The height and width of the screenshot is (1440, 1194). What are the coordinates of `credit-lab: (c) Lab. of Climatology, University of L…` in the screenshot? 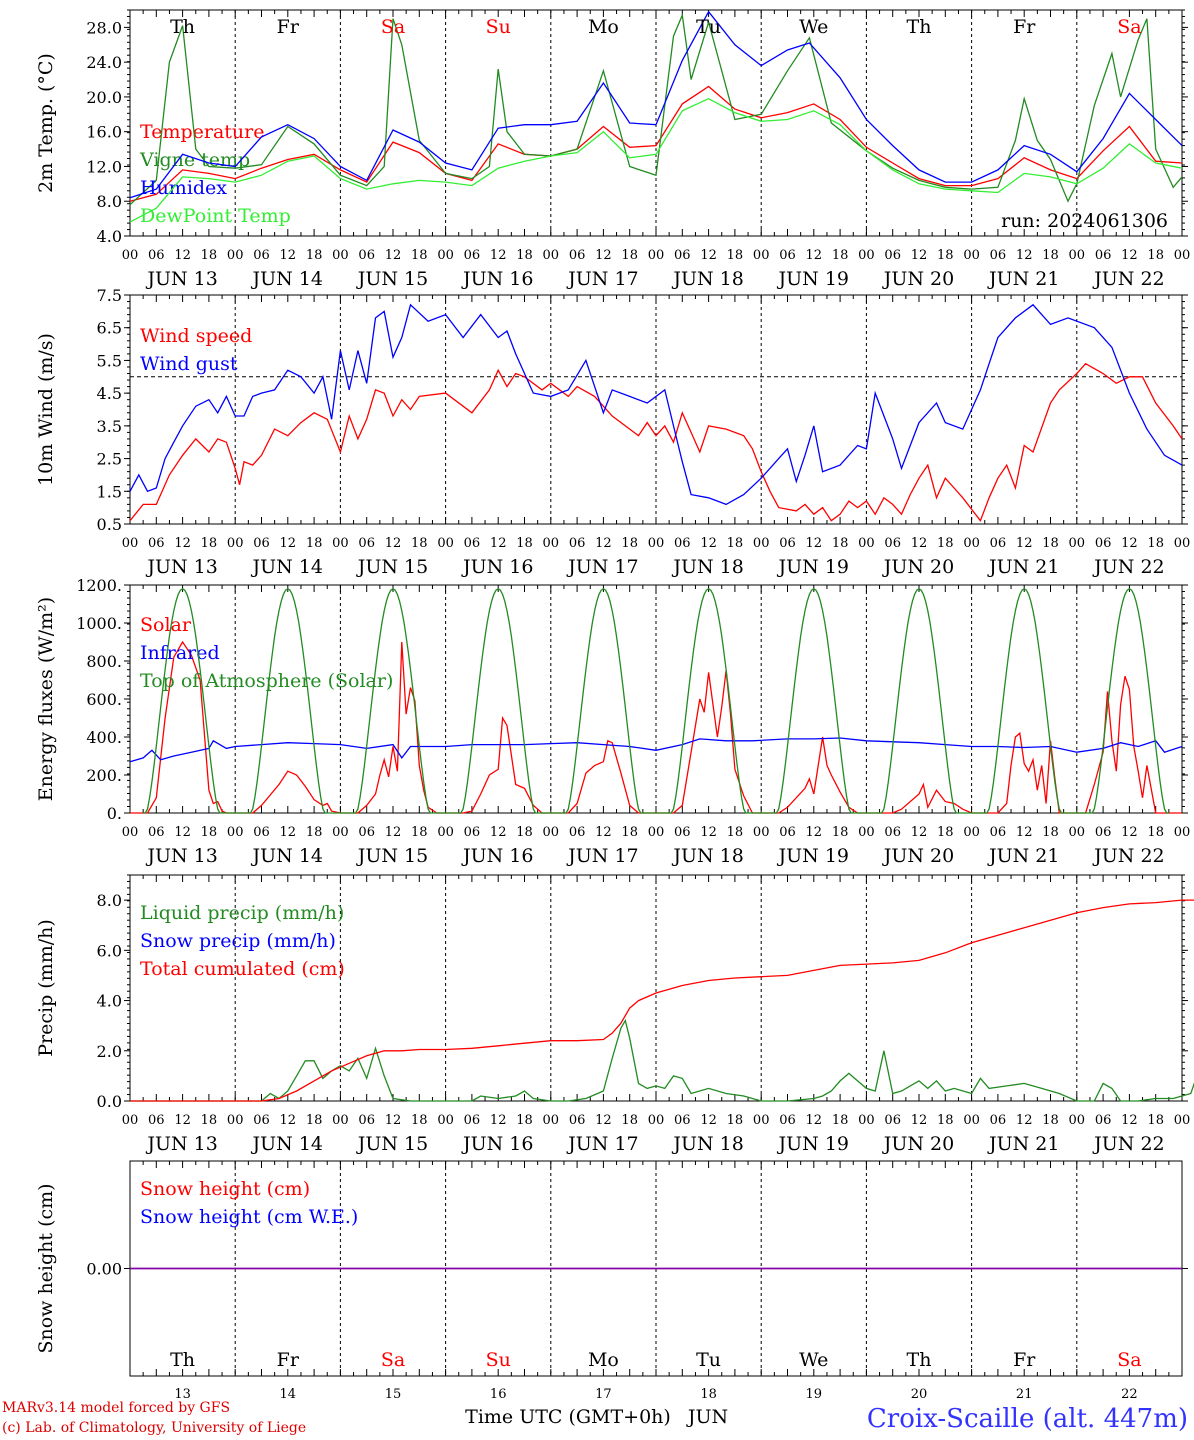 It's located at (154, 1428).